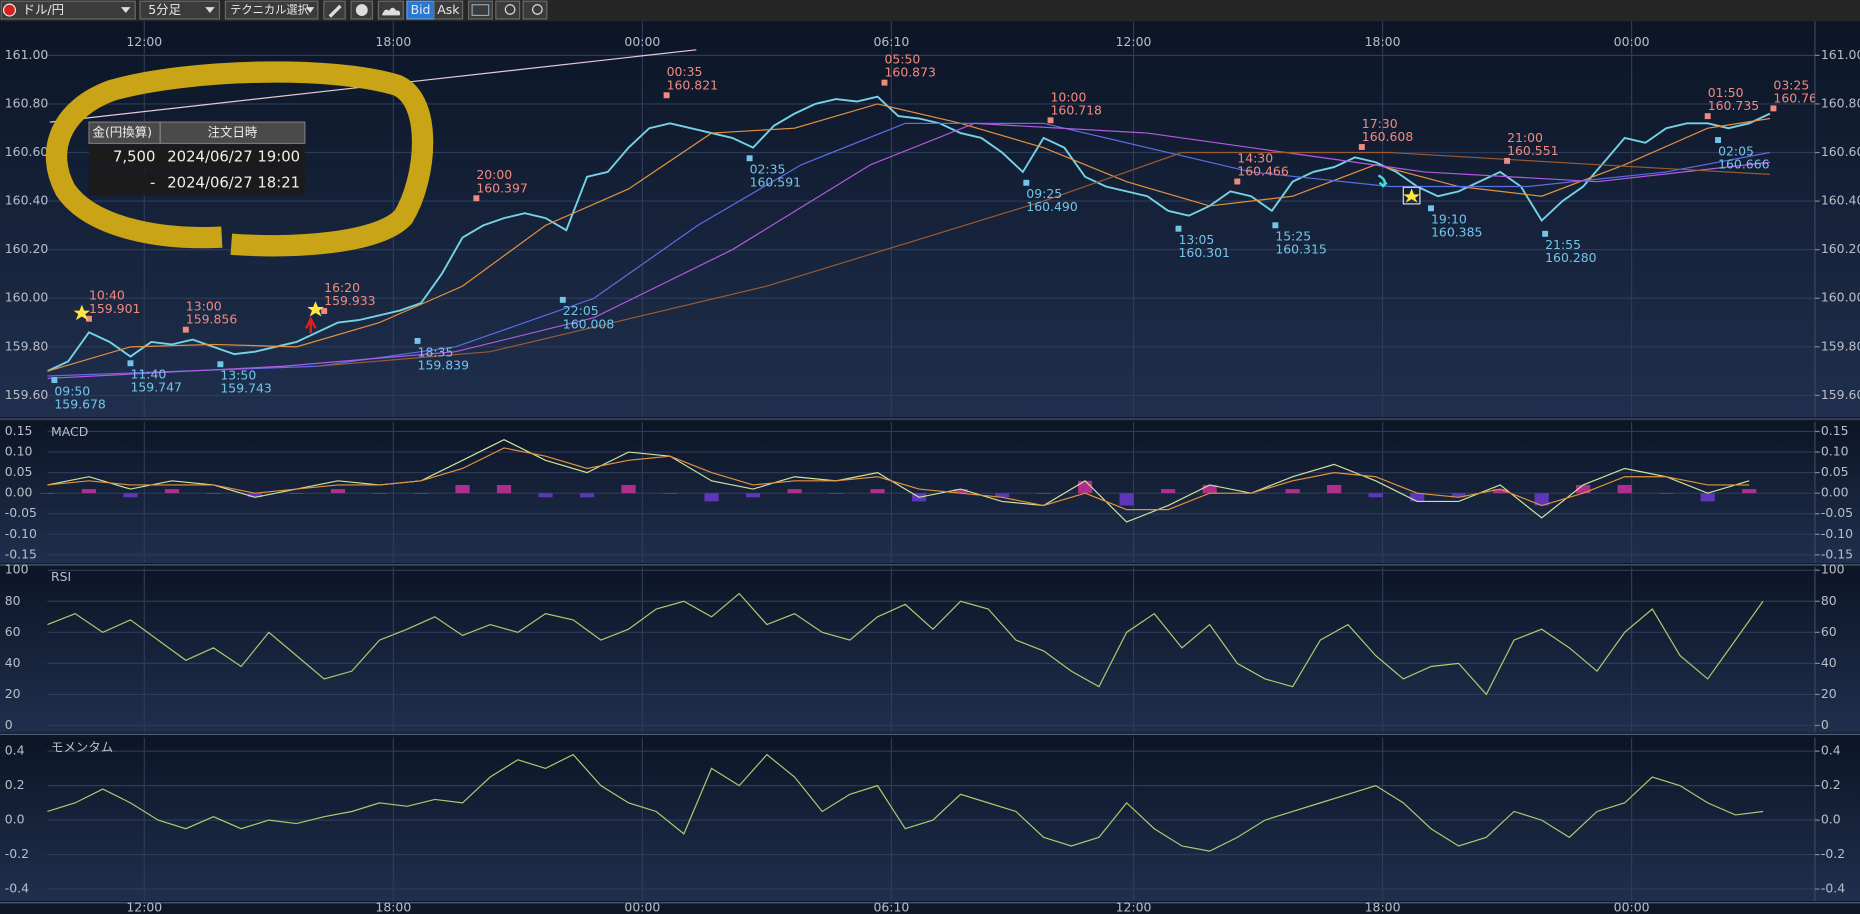 The height and width of the screenshot is (914, 1860). What do you see at coordinates (1736, 150) in the screenshot?
I see `annotation-time: 02:05` at bounding box center [1736, 150].